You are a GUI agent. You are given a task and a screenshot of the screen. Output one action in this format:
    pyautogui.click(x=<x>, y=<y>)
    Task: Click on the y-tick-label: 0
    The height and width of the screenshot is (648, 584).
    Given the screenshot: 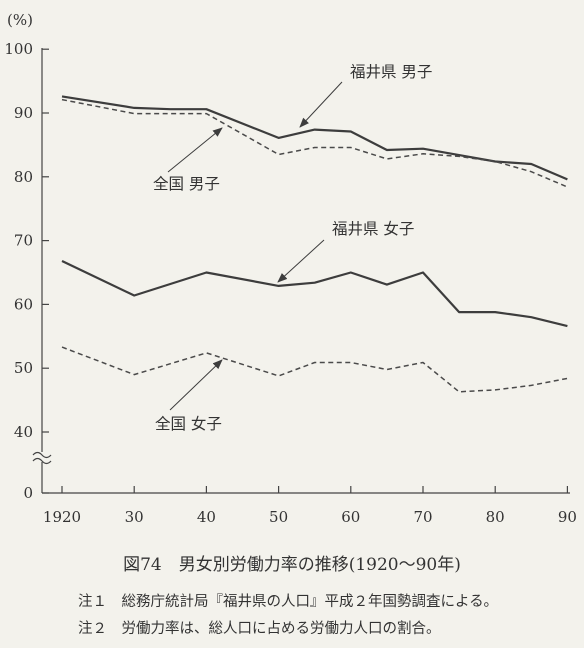 What is the action you would take?
    pyautogui.click(x=28, y=493)
    